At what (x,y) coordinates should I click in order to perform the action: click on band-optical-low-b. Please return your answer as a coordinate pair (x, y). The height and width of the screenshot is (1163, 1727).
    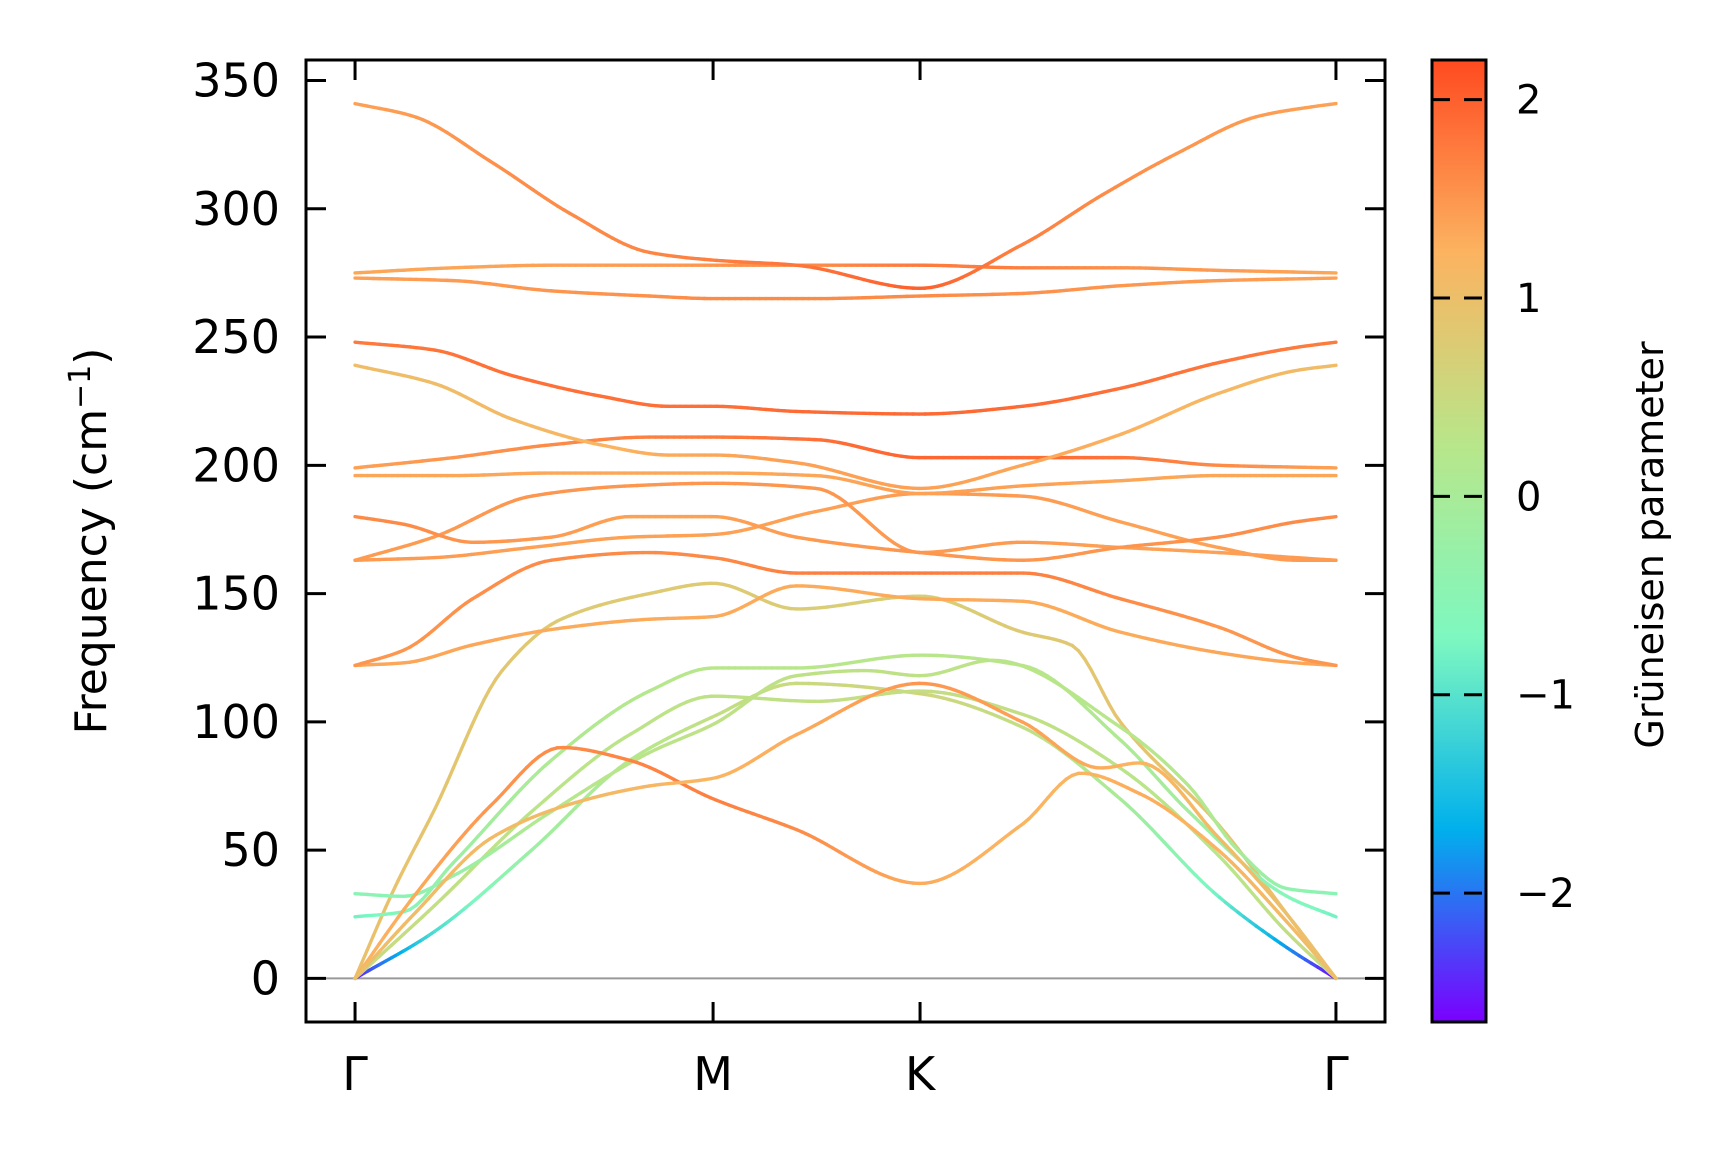
    Looking at the image, I should click on (845, 831).